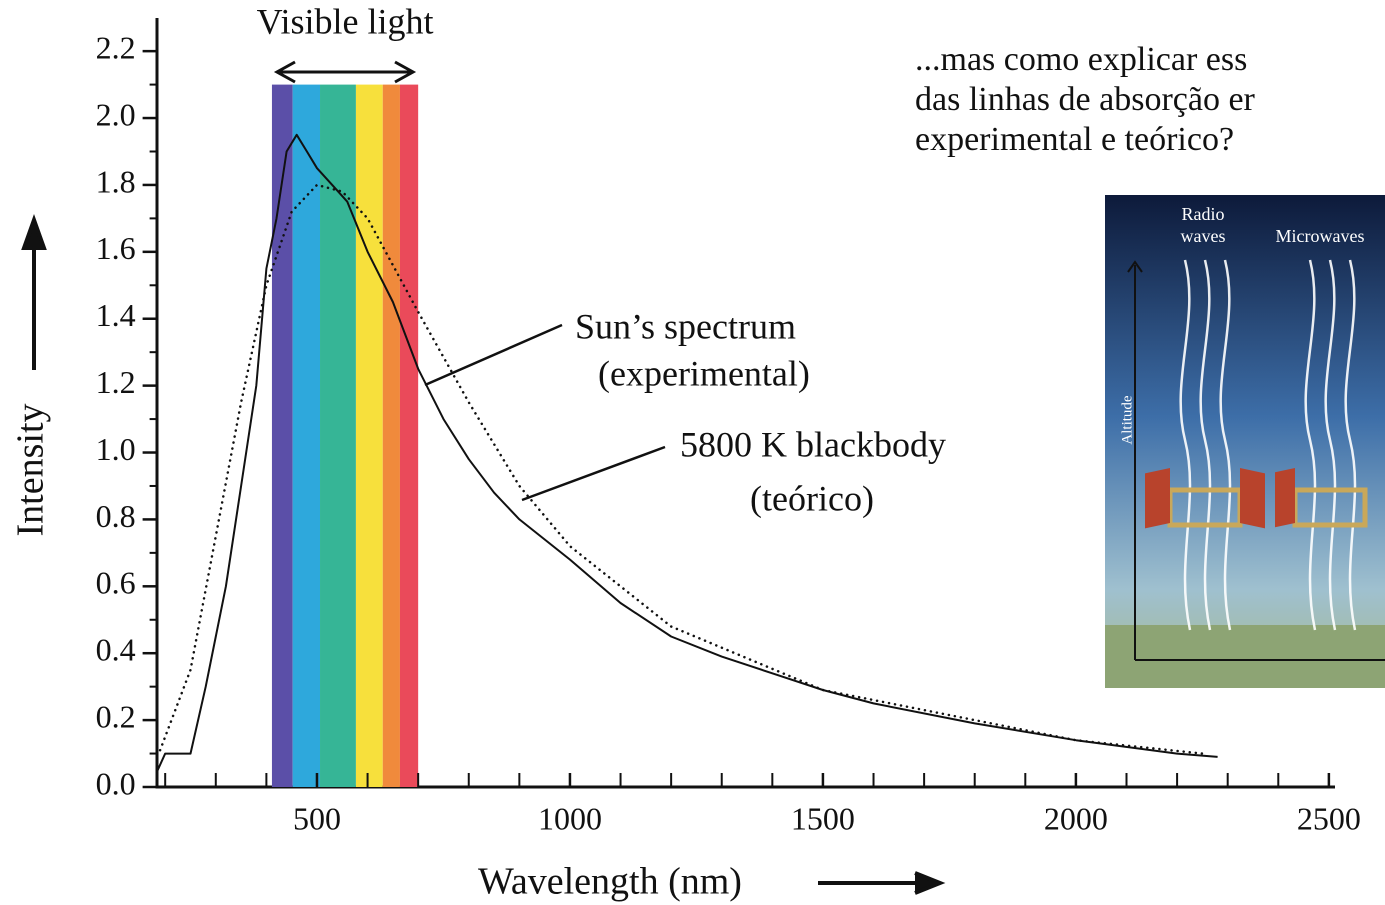 This screenshot has height=905, width=1385. What do you see at coordinates (882, 883) in the screenshot?
I see `x-axis-arrow` at bounding box center [882, 883].